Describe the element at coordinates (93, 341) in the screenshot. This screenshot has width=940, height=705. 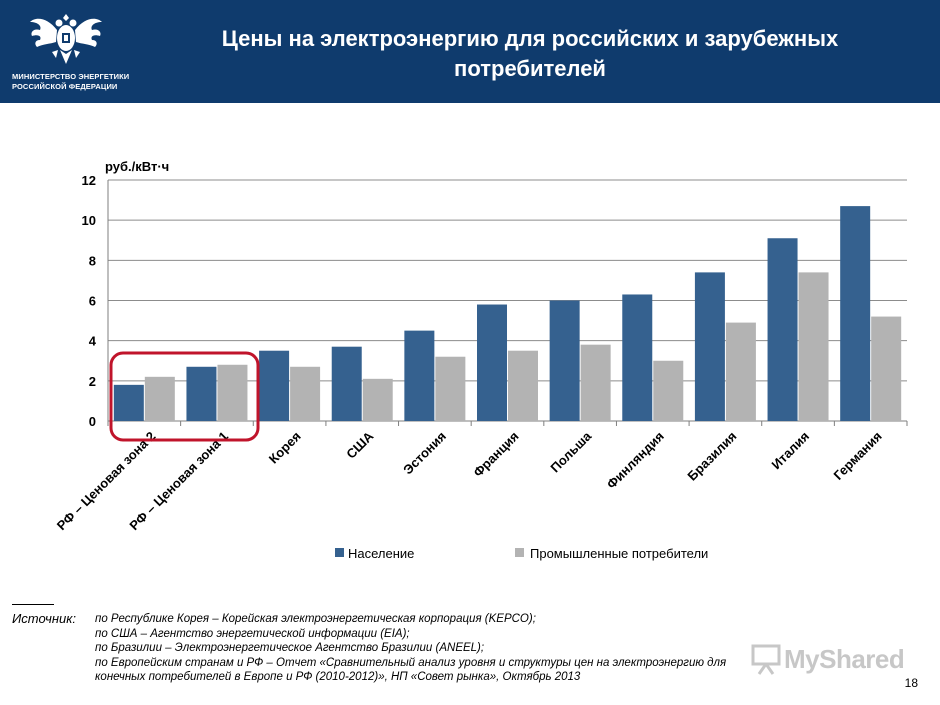
I see `y-tick-label: 4` at that location.